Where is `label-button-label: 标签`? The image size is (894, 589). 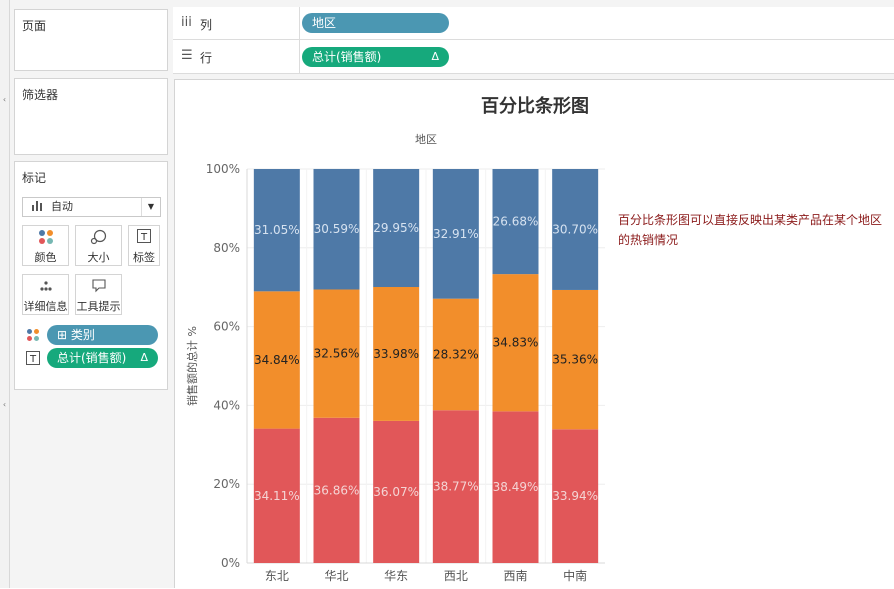
label-button-label: 标签 is located at coordinates (144, 257).